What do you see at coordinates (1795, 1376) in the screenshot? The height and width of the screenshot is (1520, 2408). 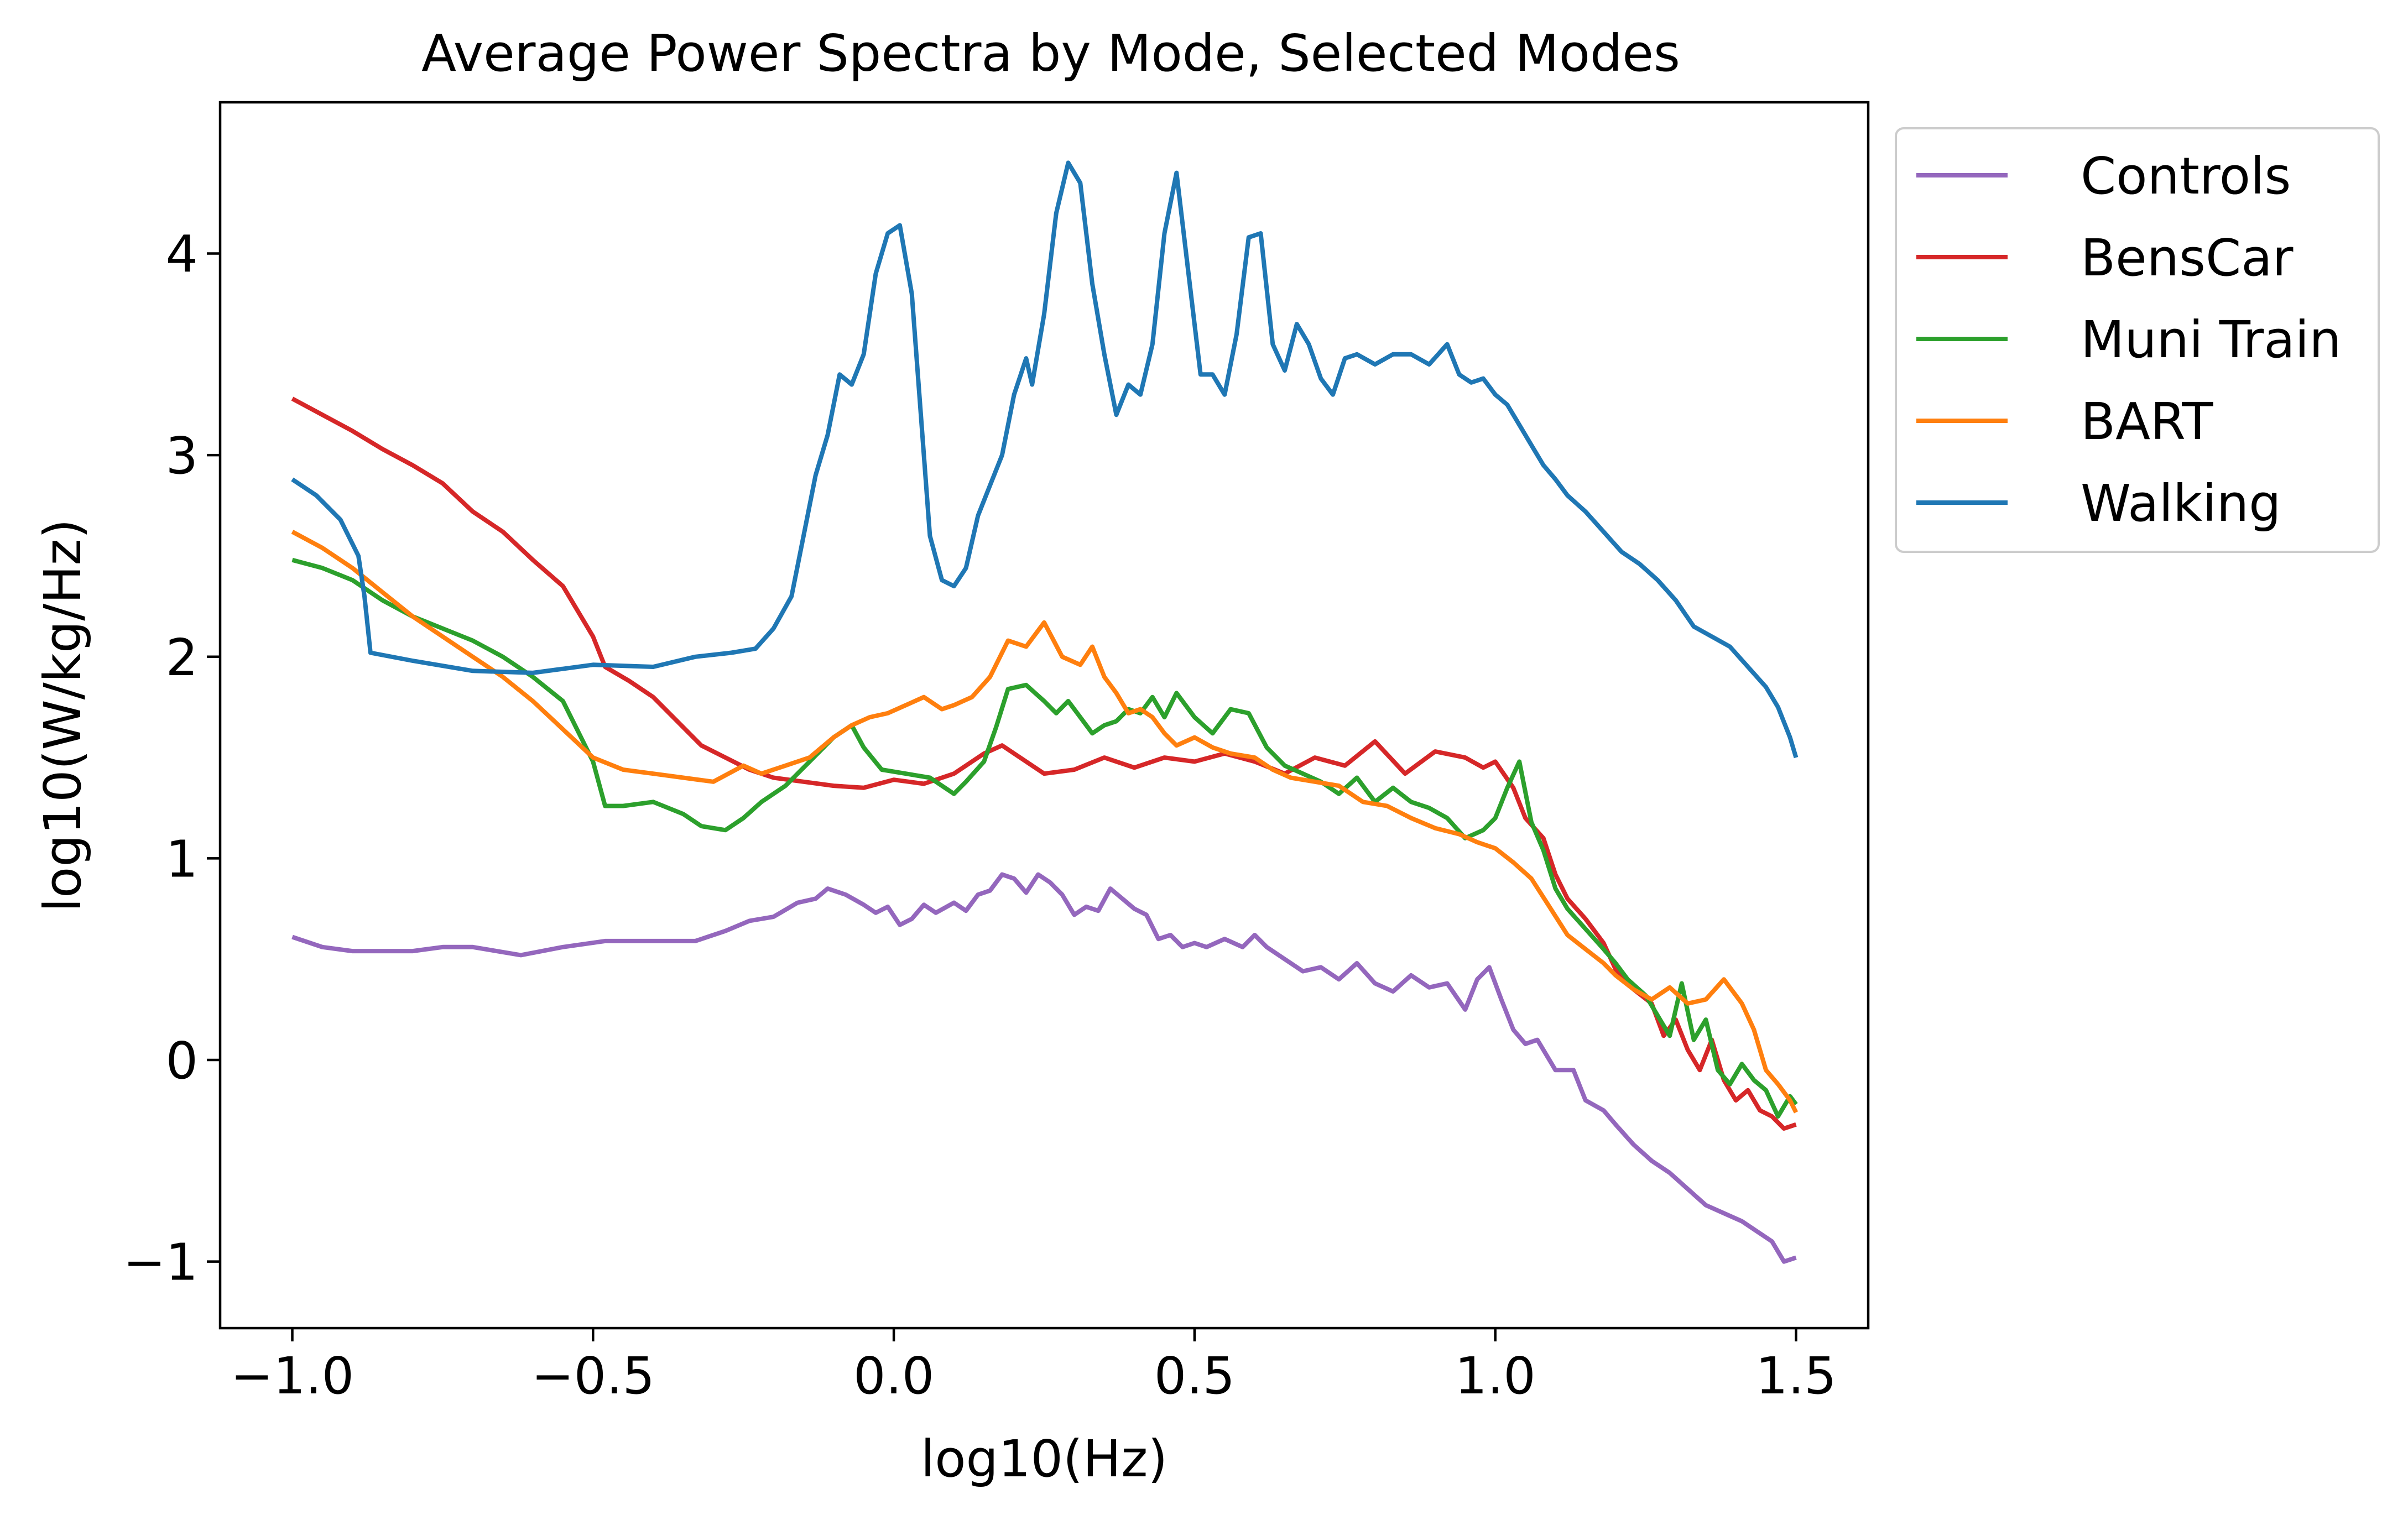 I see `x-tick-label: 1.5` at bounding box center [1795, 1376].